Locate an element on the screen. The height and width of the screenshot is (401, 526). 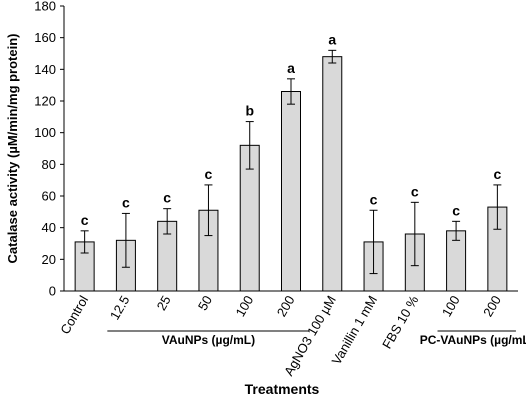
y-tick-label: 140 is located at coordinates (45, 69).